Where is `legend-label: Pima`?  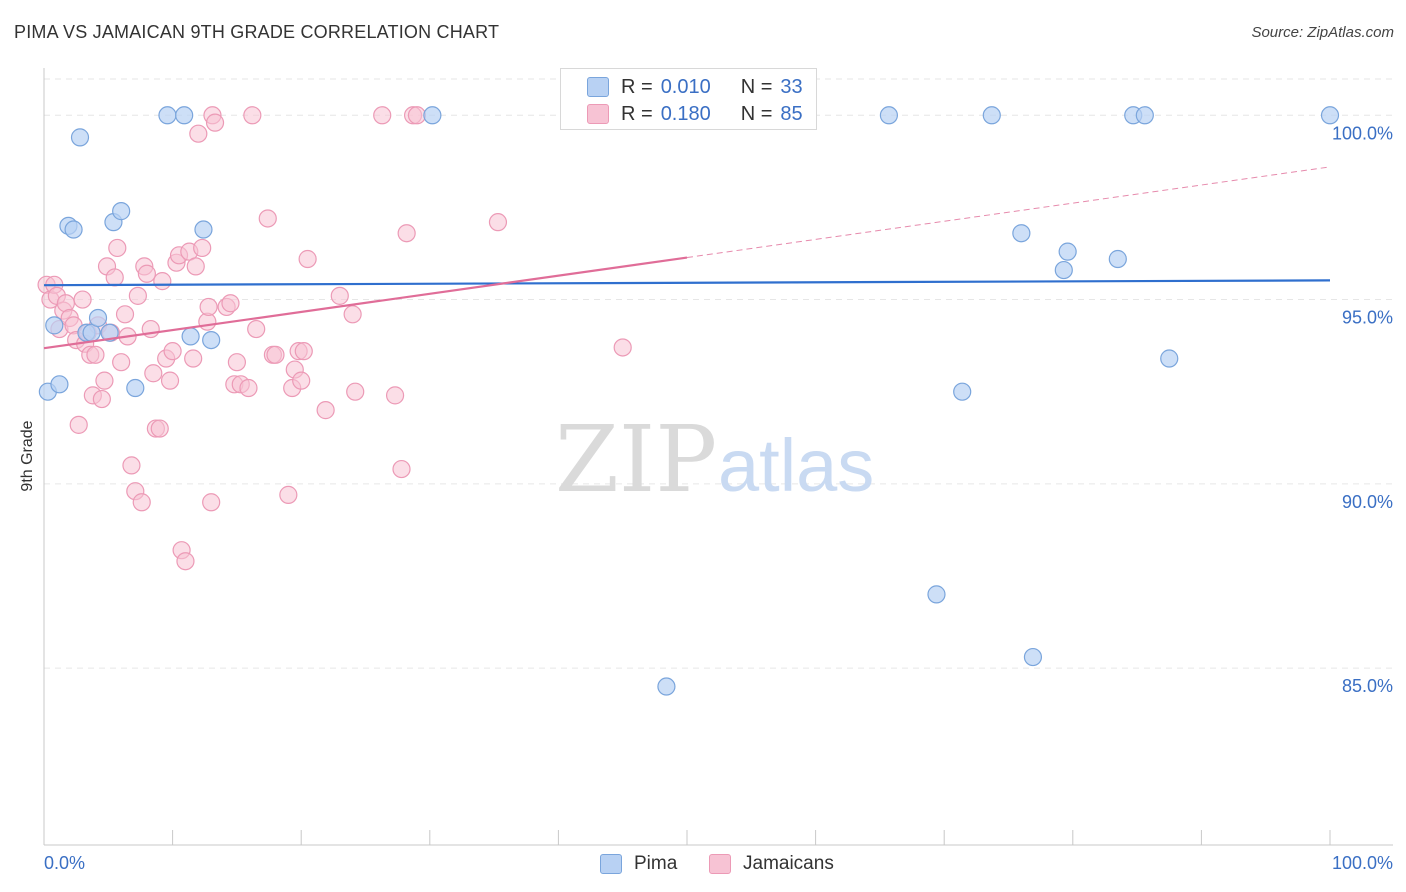 legend-label: Pima is located at coordinates (656, 863).